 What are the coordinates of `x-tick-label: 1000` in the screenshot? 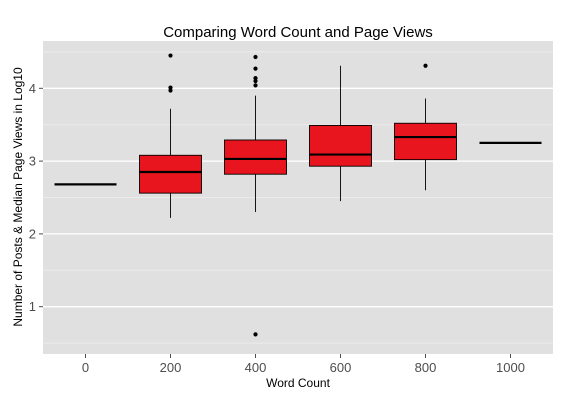 It's located at (510, 367).